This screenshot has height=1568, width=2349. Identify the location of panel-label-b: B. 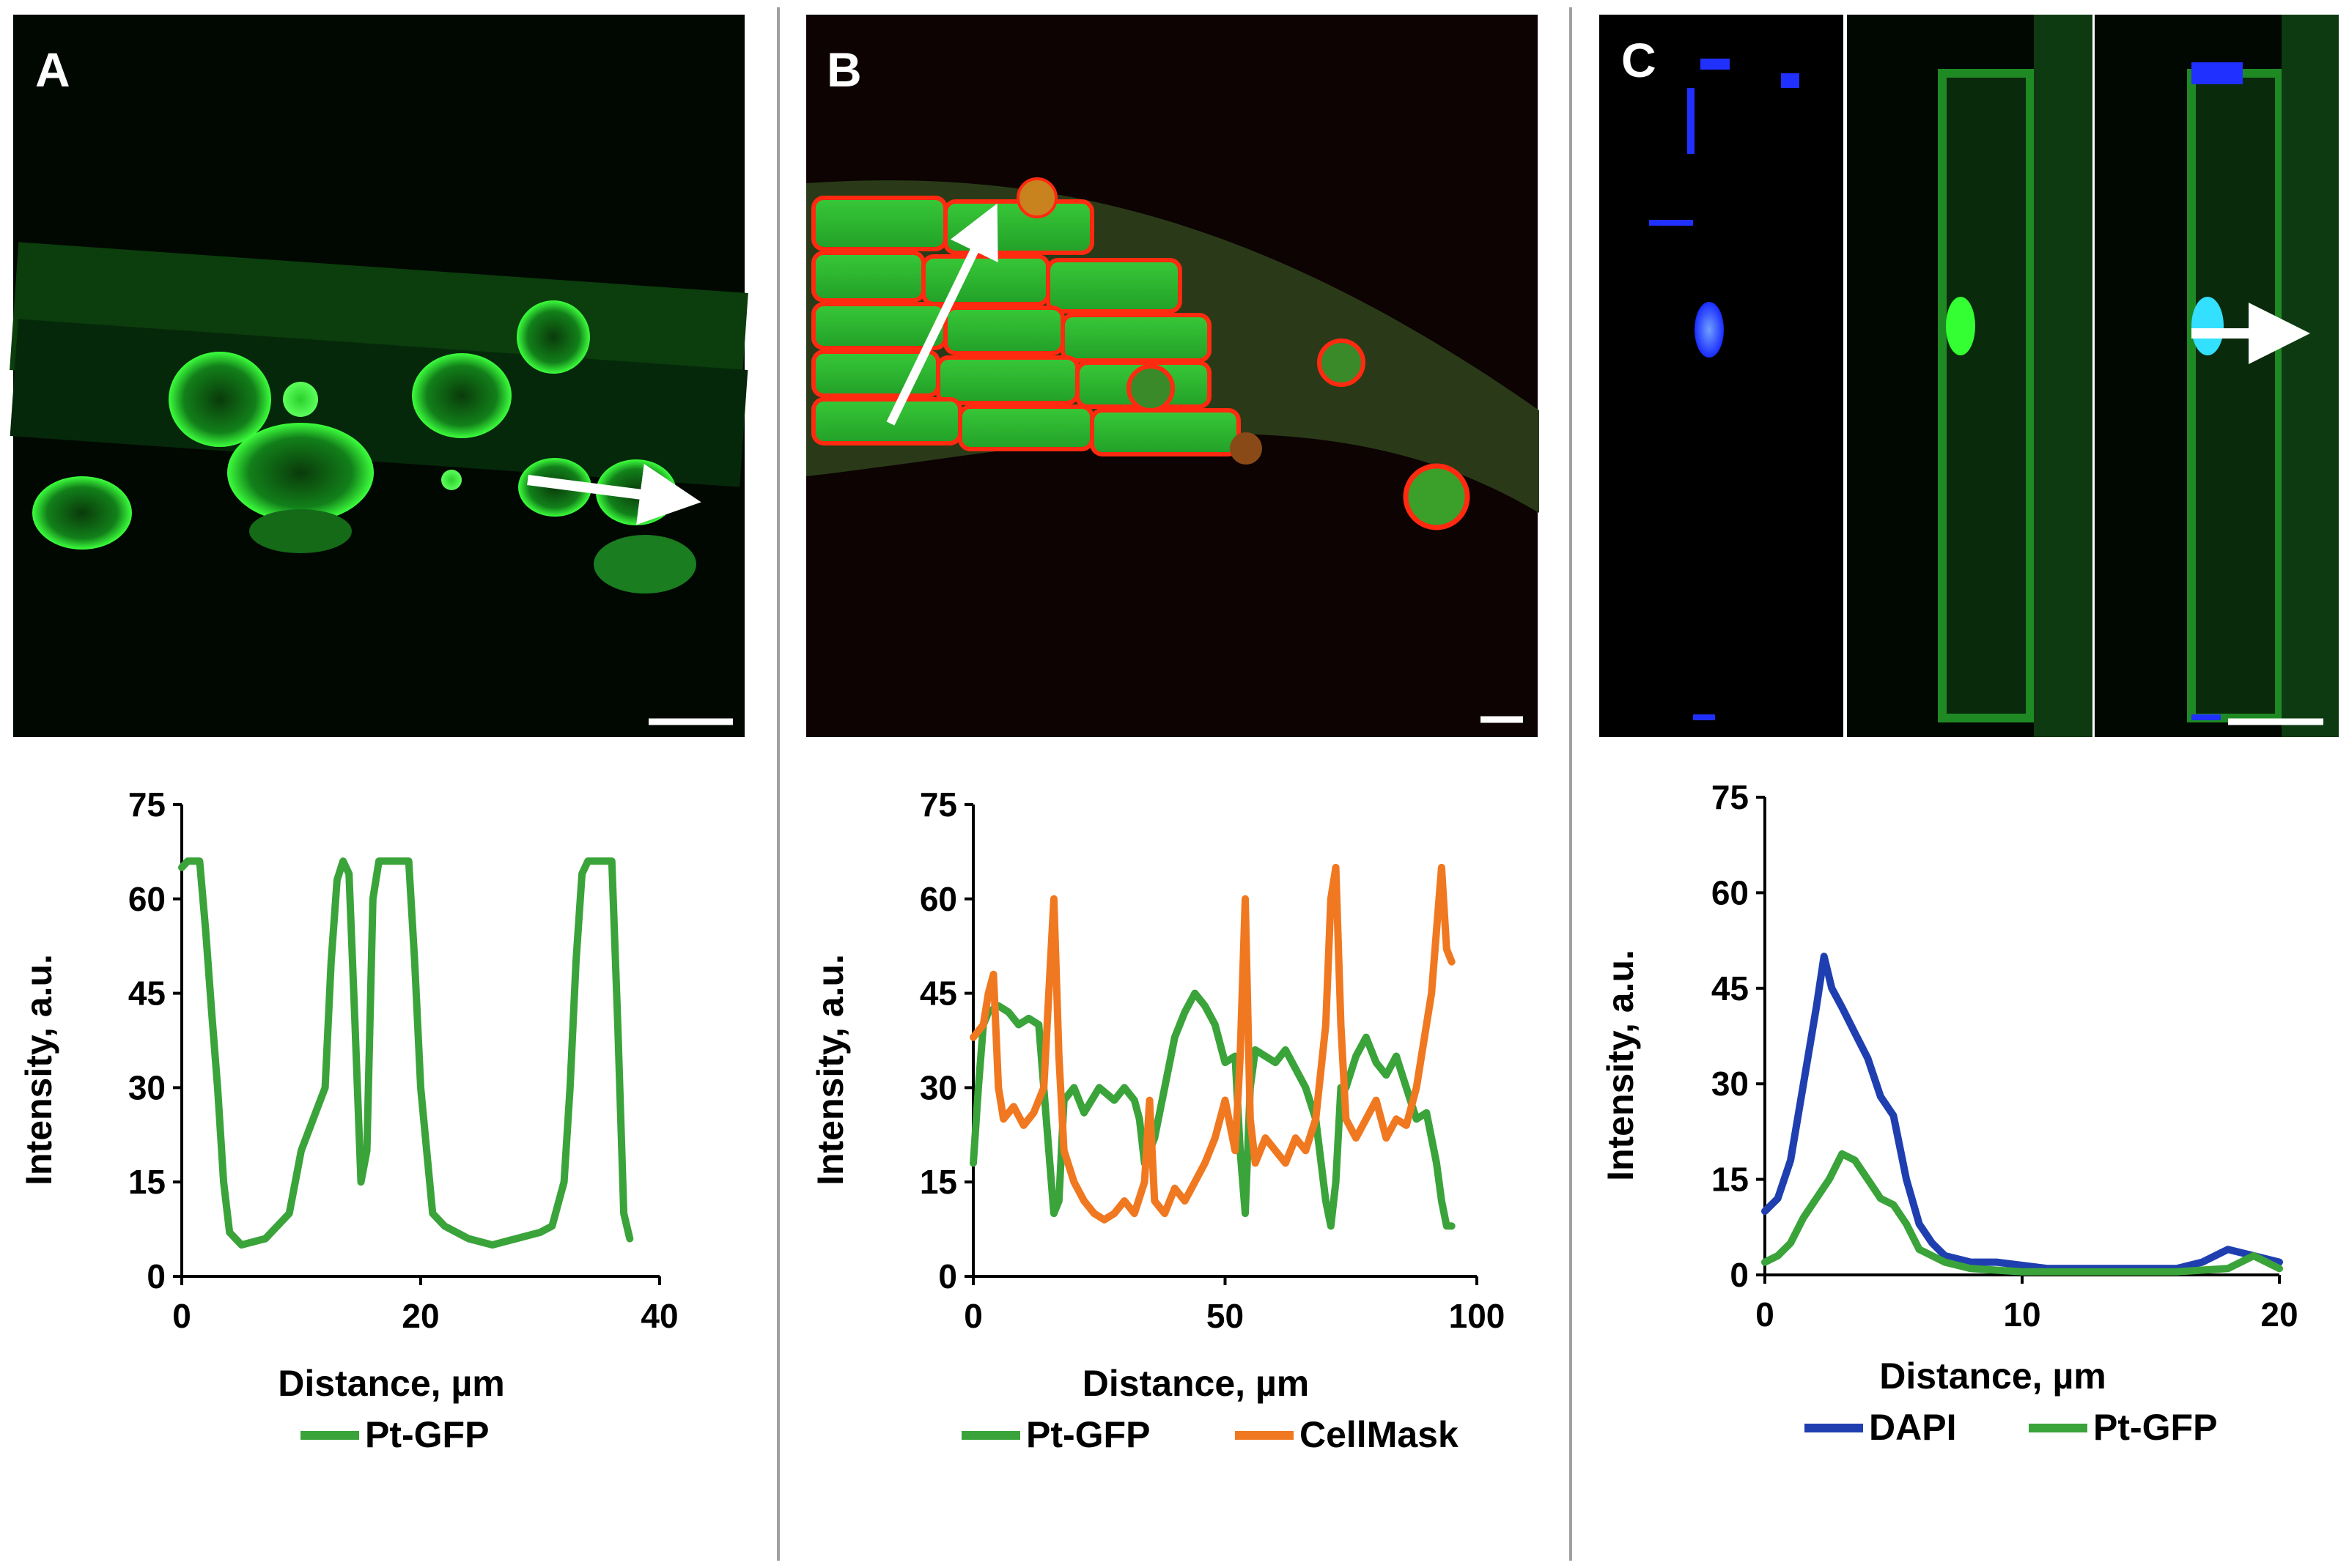
(844, 69).